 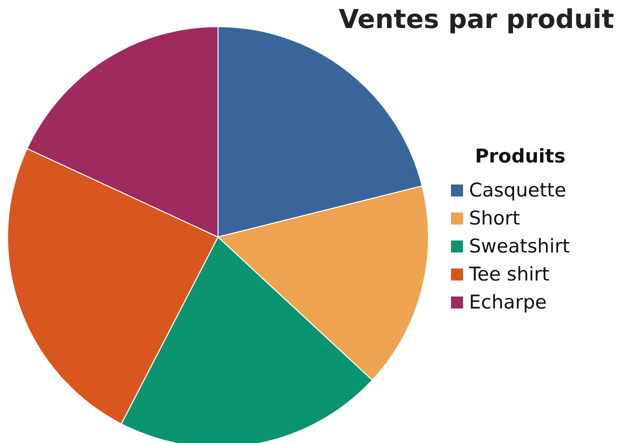 I want to click on chart-title: Ventes par produit, so click(x=476, y=20).